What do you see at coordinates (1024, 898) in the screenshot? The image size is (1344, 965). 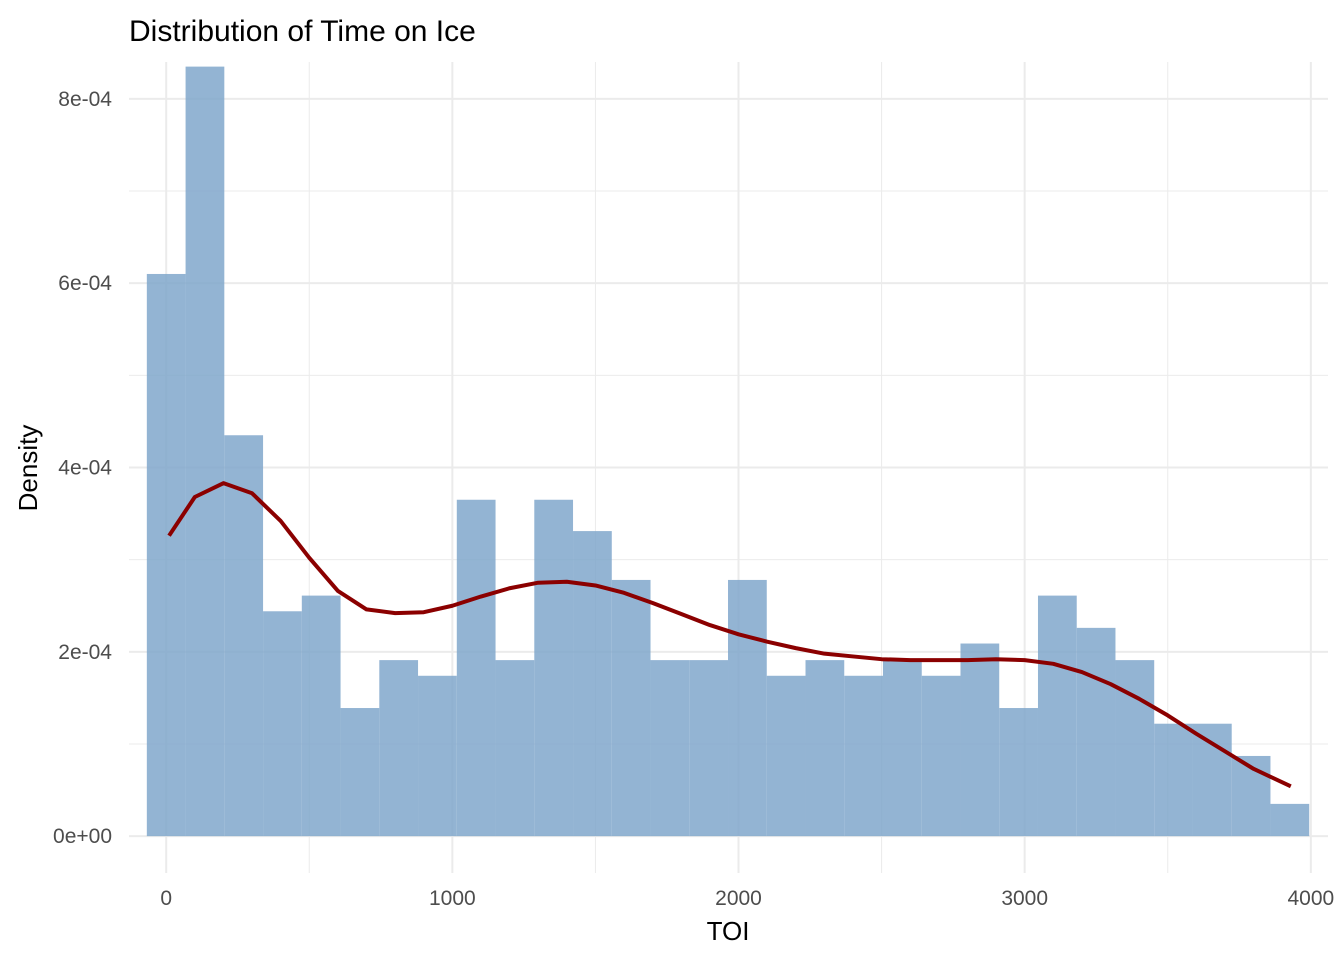 I see `x-tick-label: 3000` at bounding box center [1024, 898].